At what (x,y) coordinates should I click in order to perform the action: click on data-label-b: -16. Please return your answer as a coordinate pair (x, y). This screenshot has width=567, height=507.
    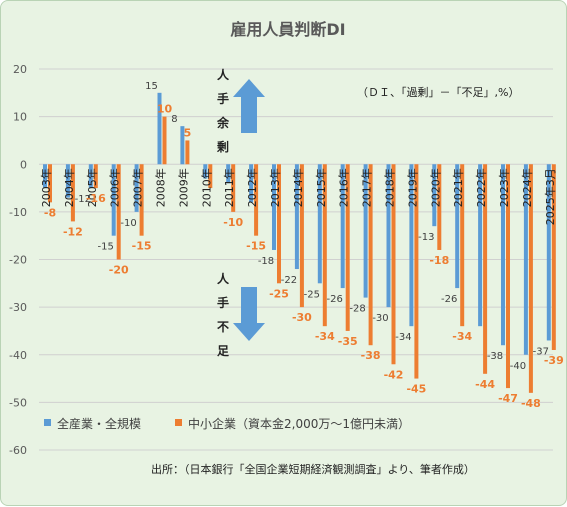
    Looking at the image, I should click on (96, 198).